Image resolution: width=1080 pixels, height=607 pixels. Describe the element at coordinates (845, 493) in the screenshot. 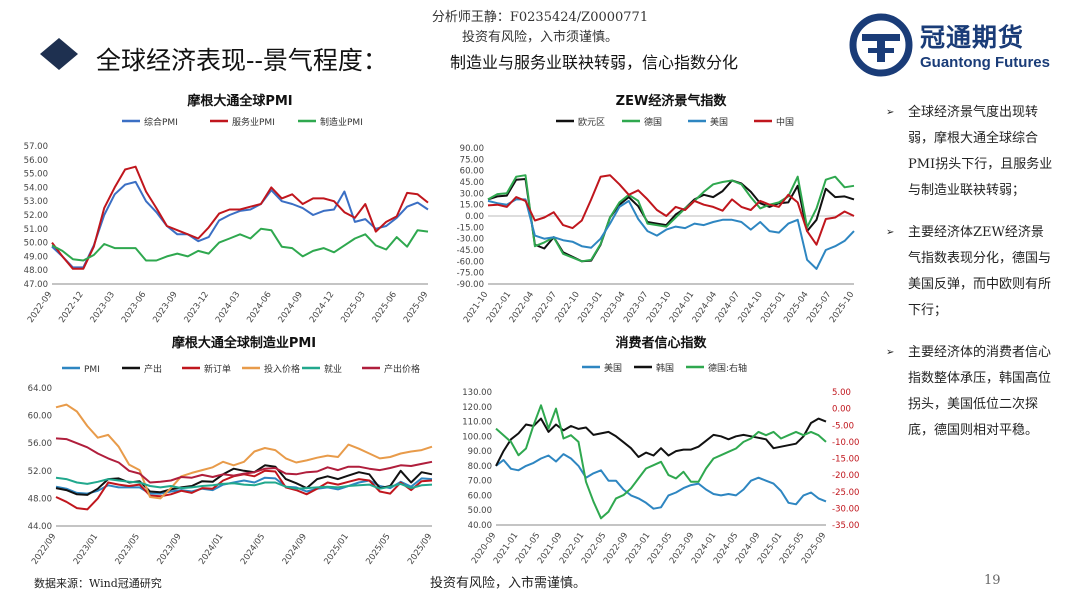

I see `y-right-tick-label: -25.00` at that location.